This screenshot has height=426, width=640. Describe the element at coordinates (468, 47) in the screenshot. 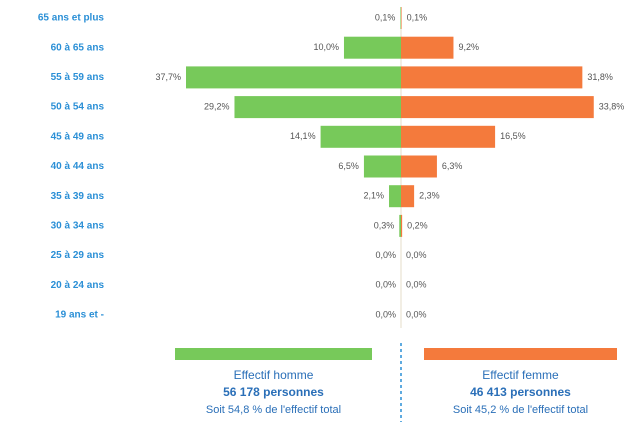

I see `value-label: 9,2%` at that location.